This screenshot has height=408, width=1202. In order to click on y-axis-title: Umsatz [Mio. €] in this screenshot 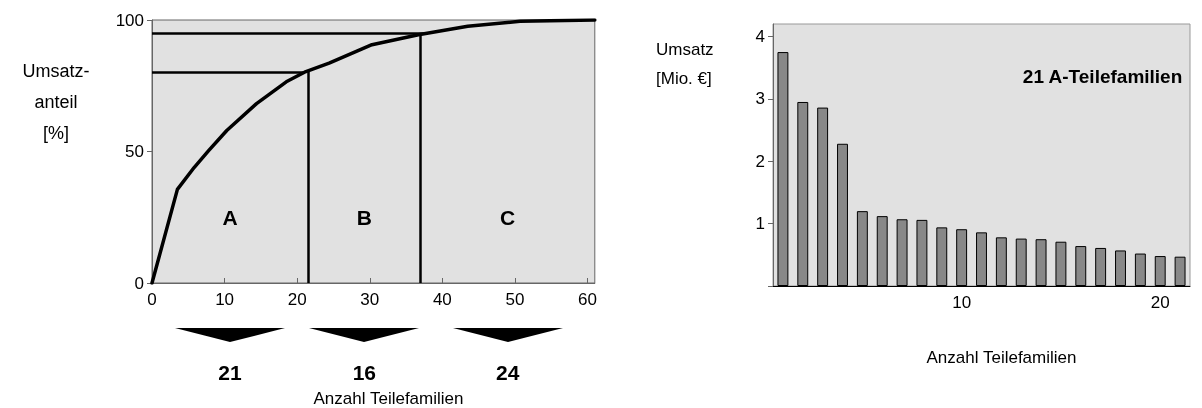, I will do `click(685, 64)`.